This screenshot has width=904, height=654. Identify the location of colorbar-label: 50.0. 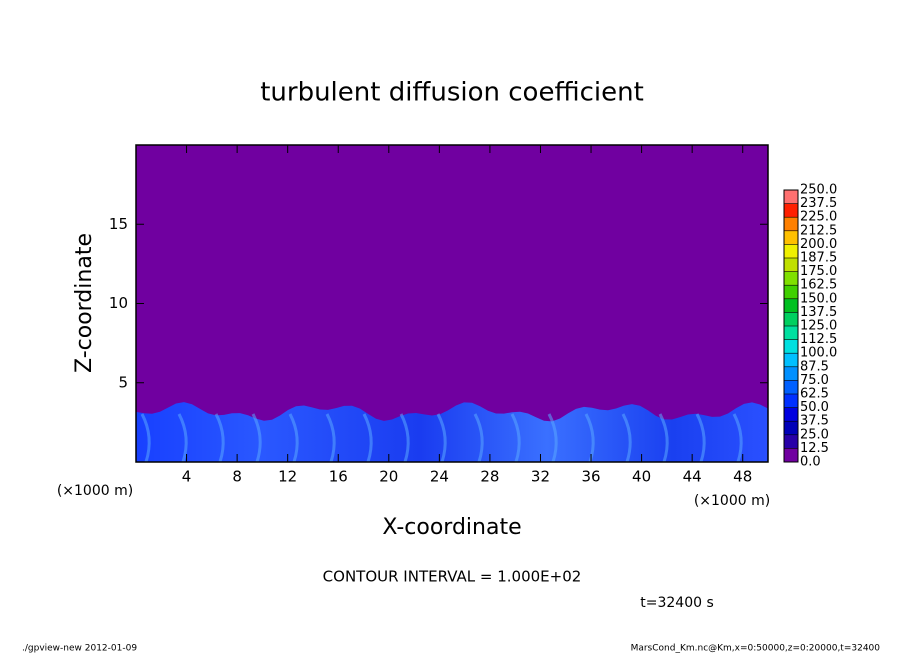
(814, 407).